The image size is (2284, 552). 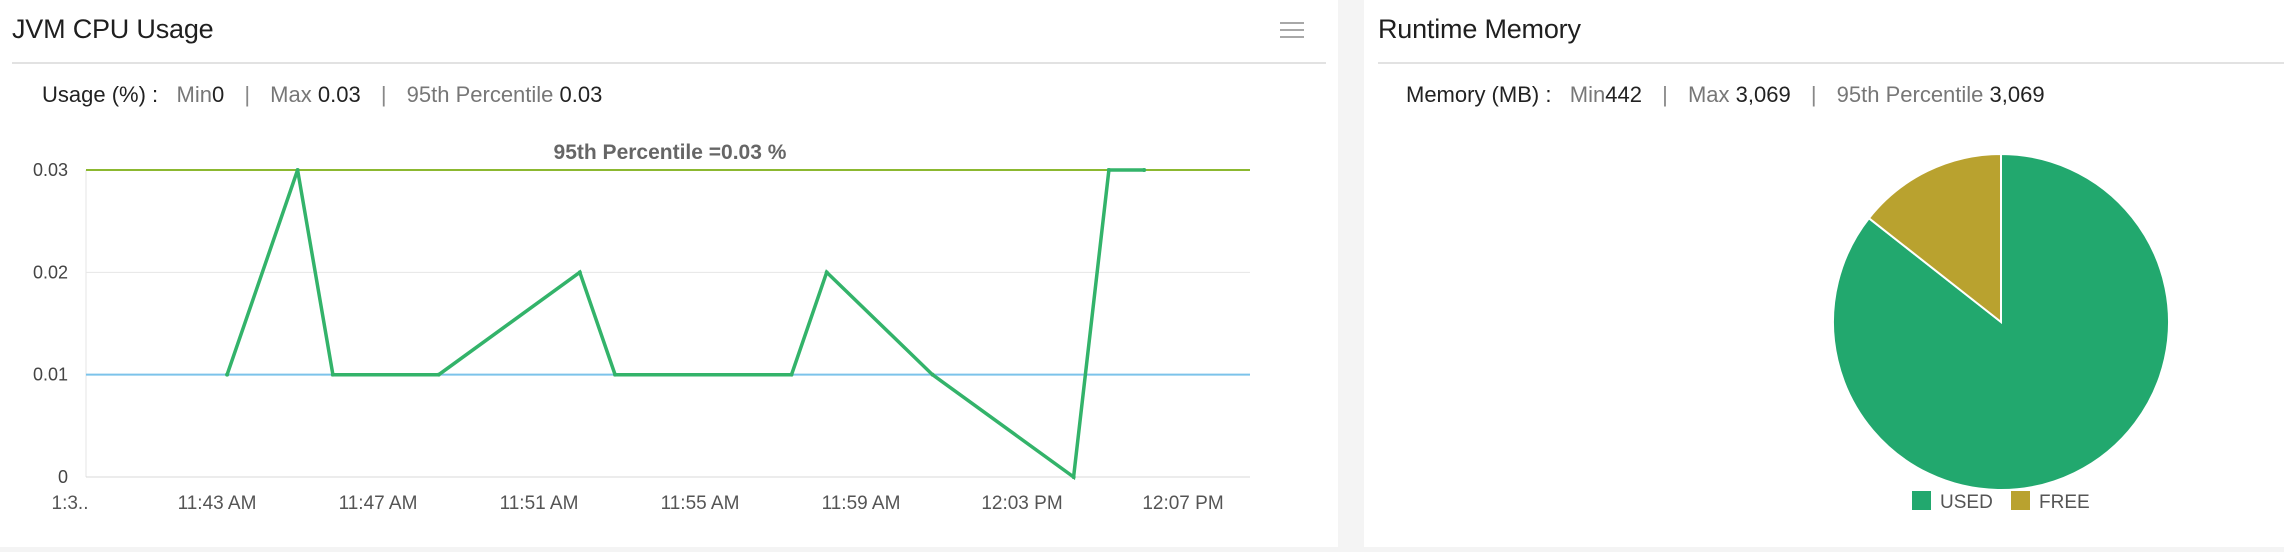 I want to click on memory-max-label: Max, so click(x=1708, y=94).